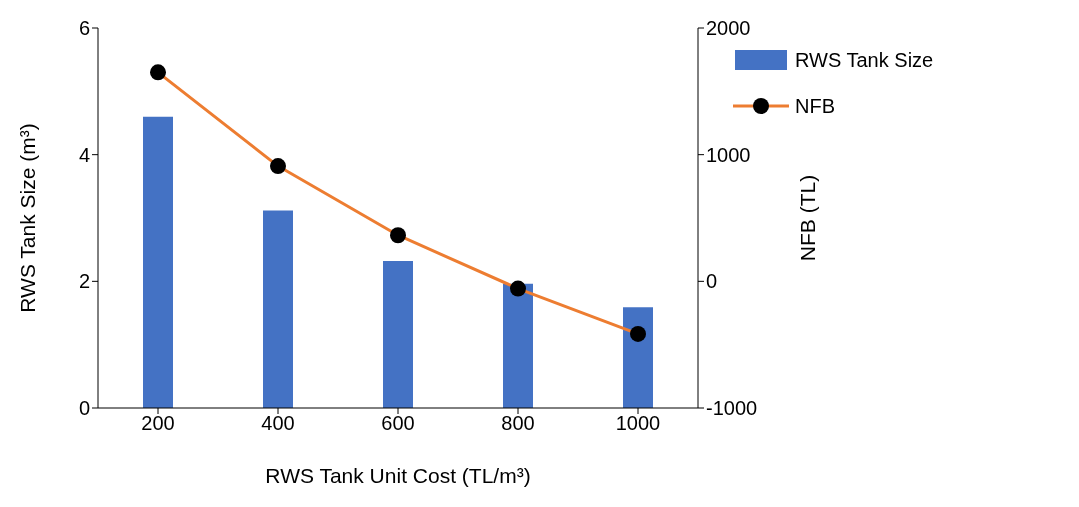 This screenshot has width=1079, height=507. What do you see at coordinates (398, 475) in the screenshot?
I see `x-axis-title: RWS Tank Unit Cost (TL/m³)` at bounding box center [398, 475].